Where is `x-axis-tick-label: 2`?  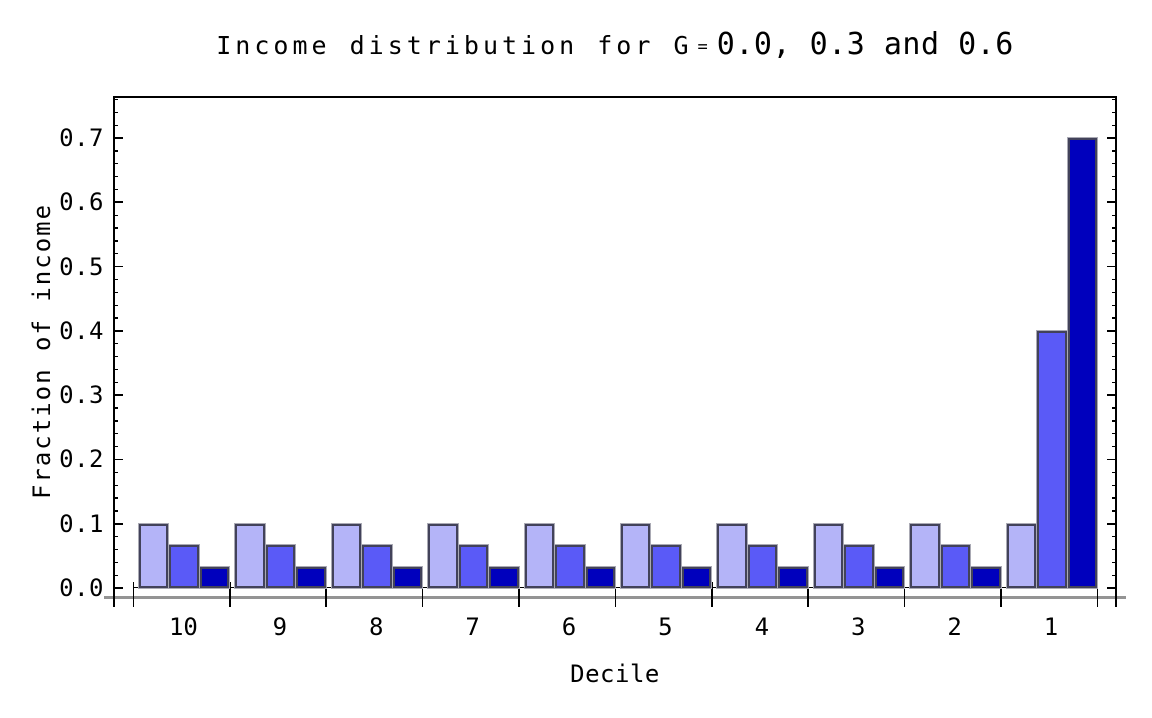
x-axis-tick-label: 2 is located at coordinates (954, 627).